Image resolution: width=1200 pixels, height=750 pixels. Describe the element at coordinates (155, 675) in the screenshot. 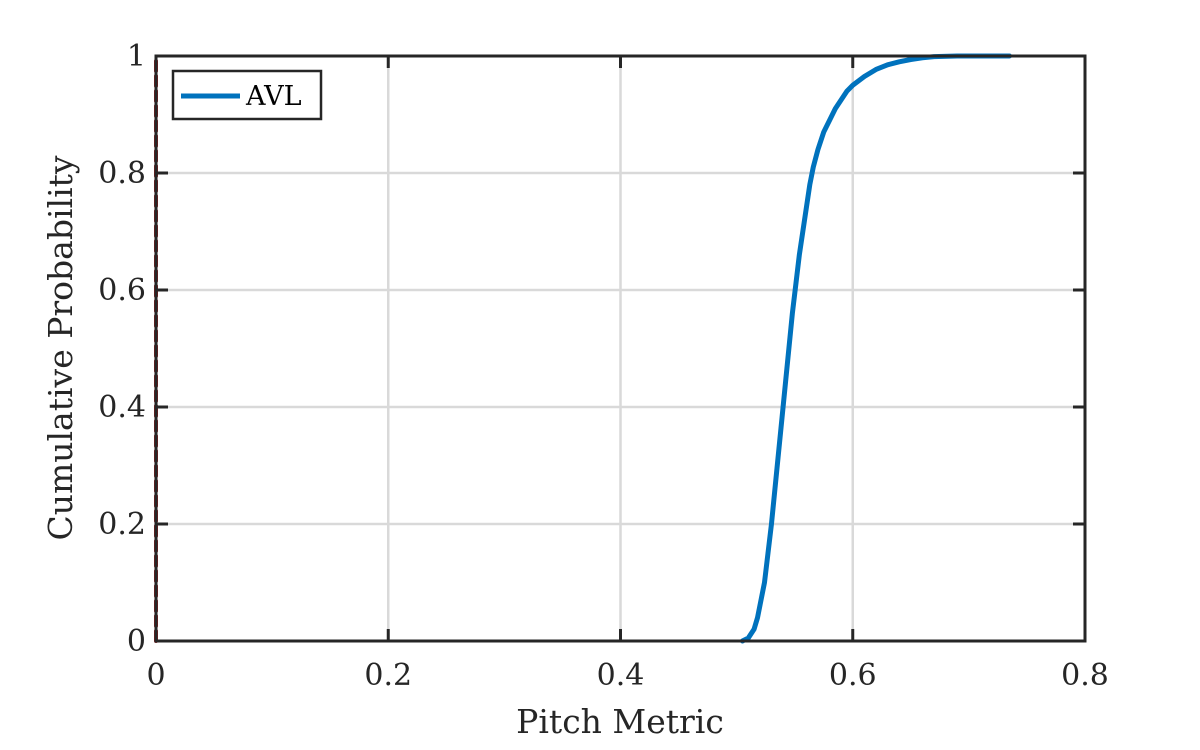

I see `x-tick-label: 0` at that location.